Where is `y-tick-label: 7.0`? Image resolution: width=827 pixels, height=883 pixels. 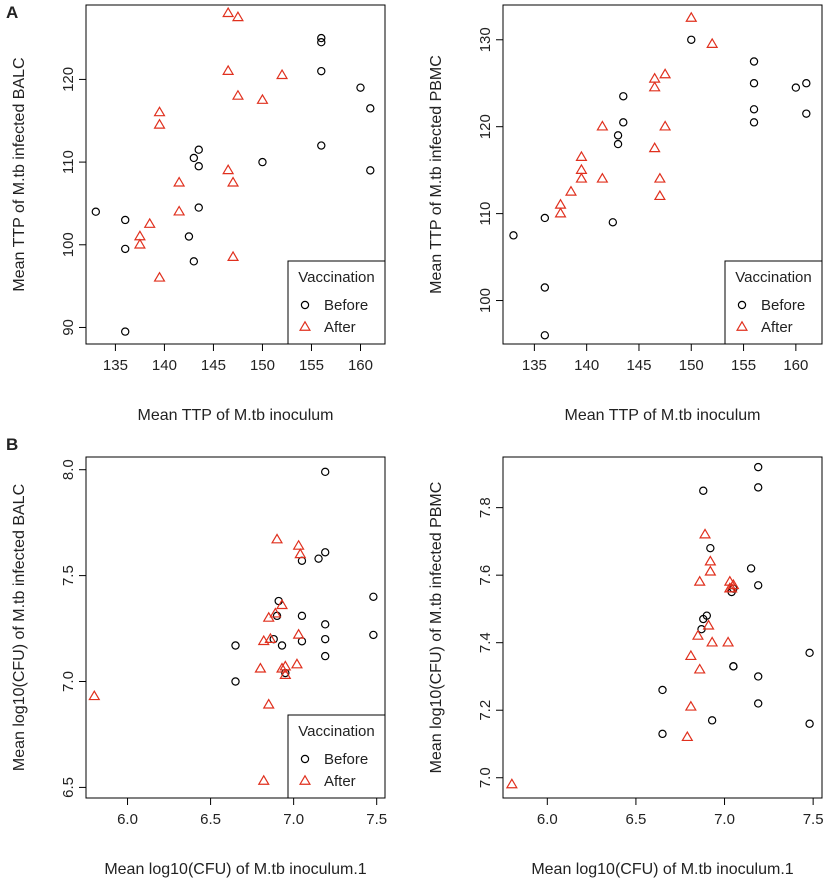
y-tick-label: 7.0 is located at coordinates (485, 777).